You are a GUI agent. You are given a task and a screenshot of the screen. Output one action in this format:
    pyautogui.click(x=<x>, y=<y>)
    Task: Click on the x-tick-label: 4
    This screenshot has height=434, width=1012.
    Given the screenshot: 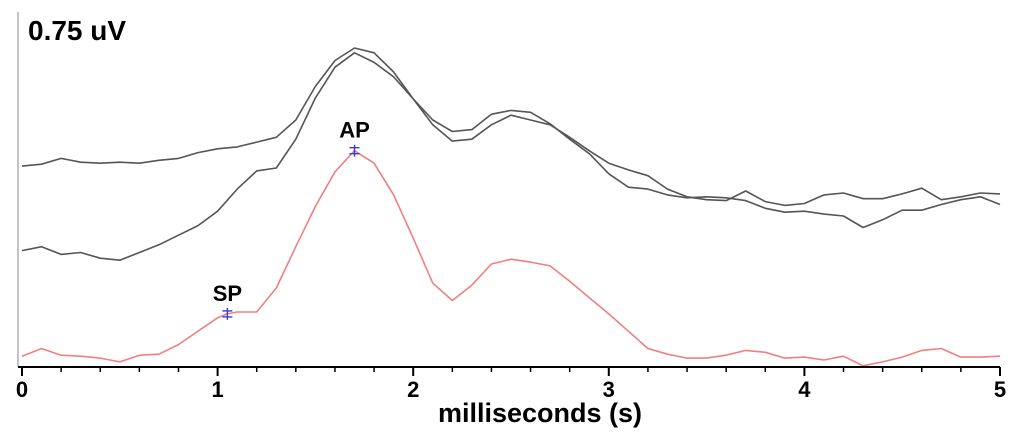 What is the action you would take?
    pyautogui.click(x=804, y=389)
    